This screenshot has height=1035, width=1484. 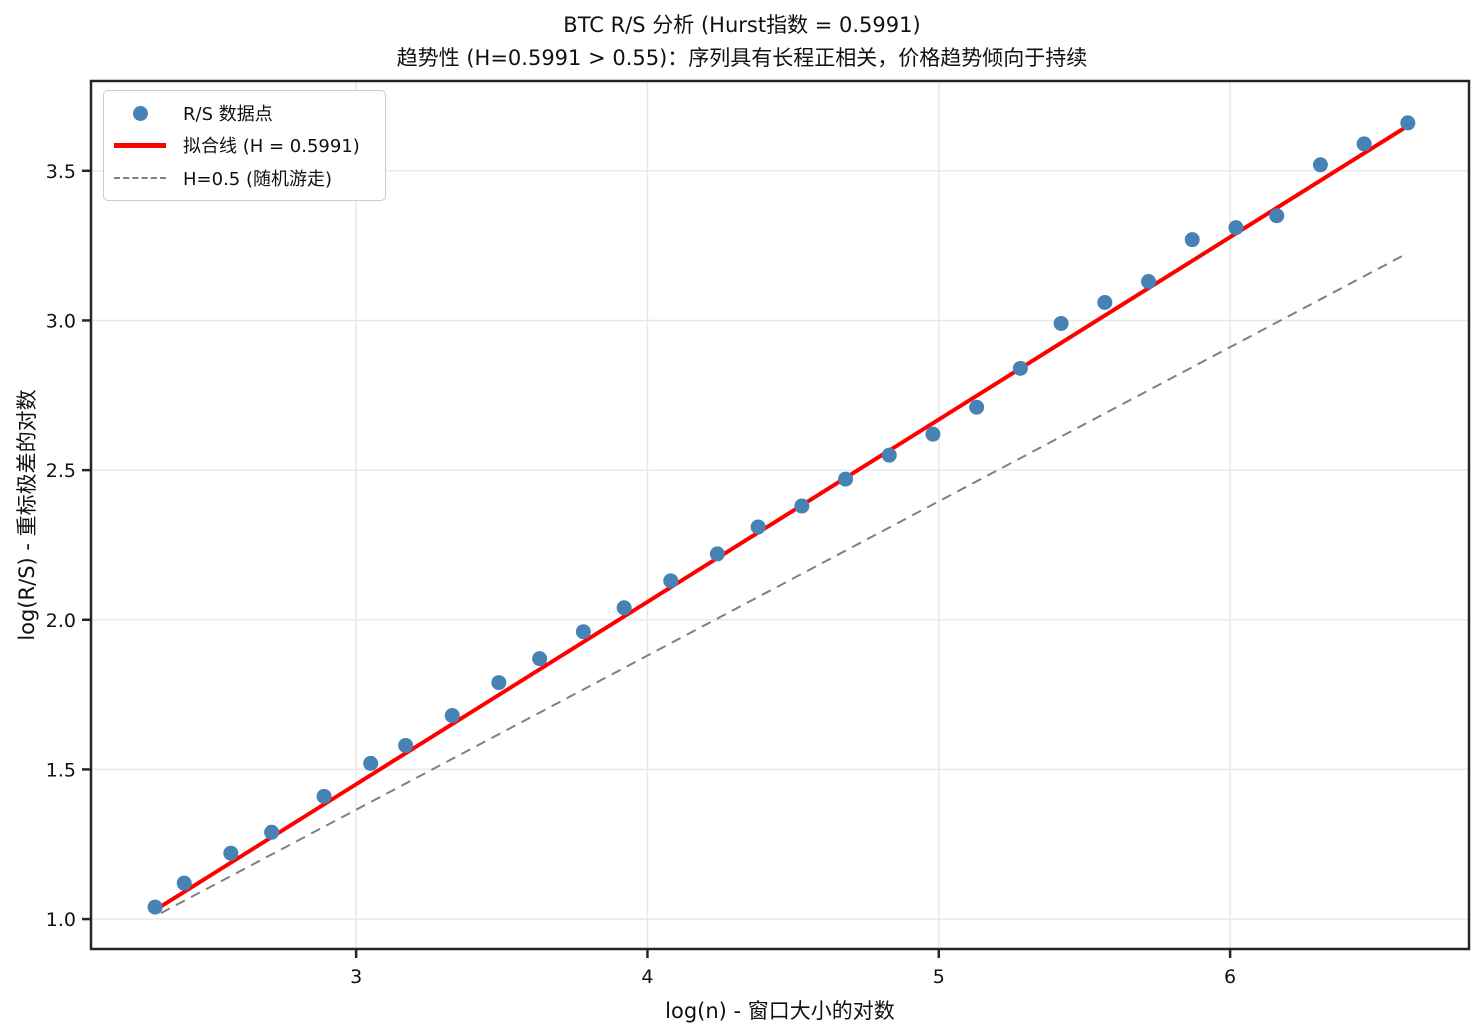 I want to click on y-axis-label: log(R/S) - 重标极差的对数, so click(x=27, y=515).